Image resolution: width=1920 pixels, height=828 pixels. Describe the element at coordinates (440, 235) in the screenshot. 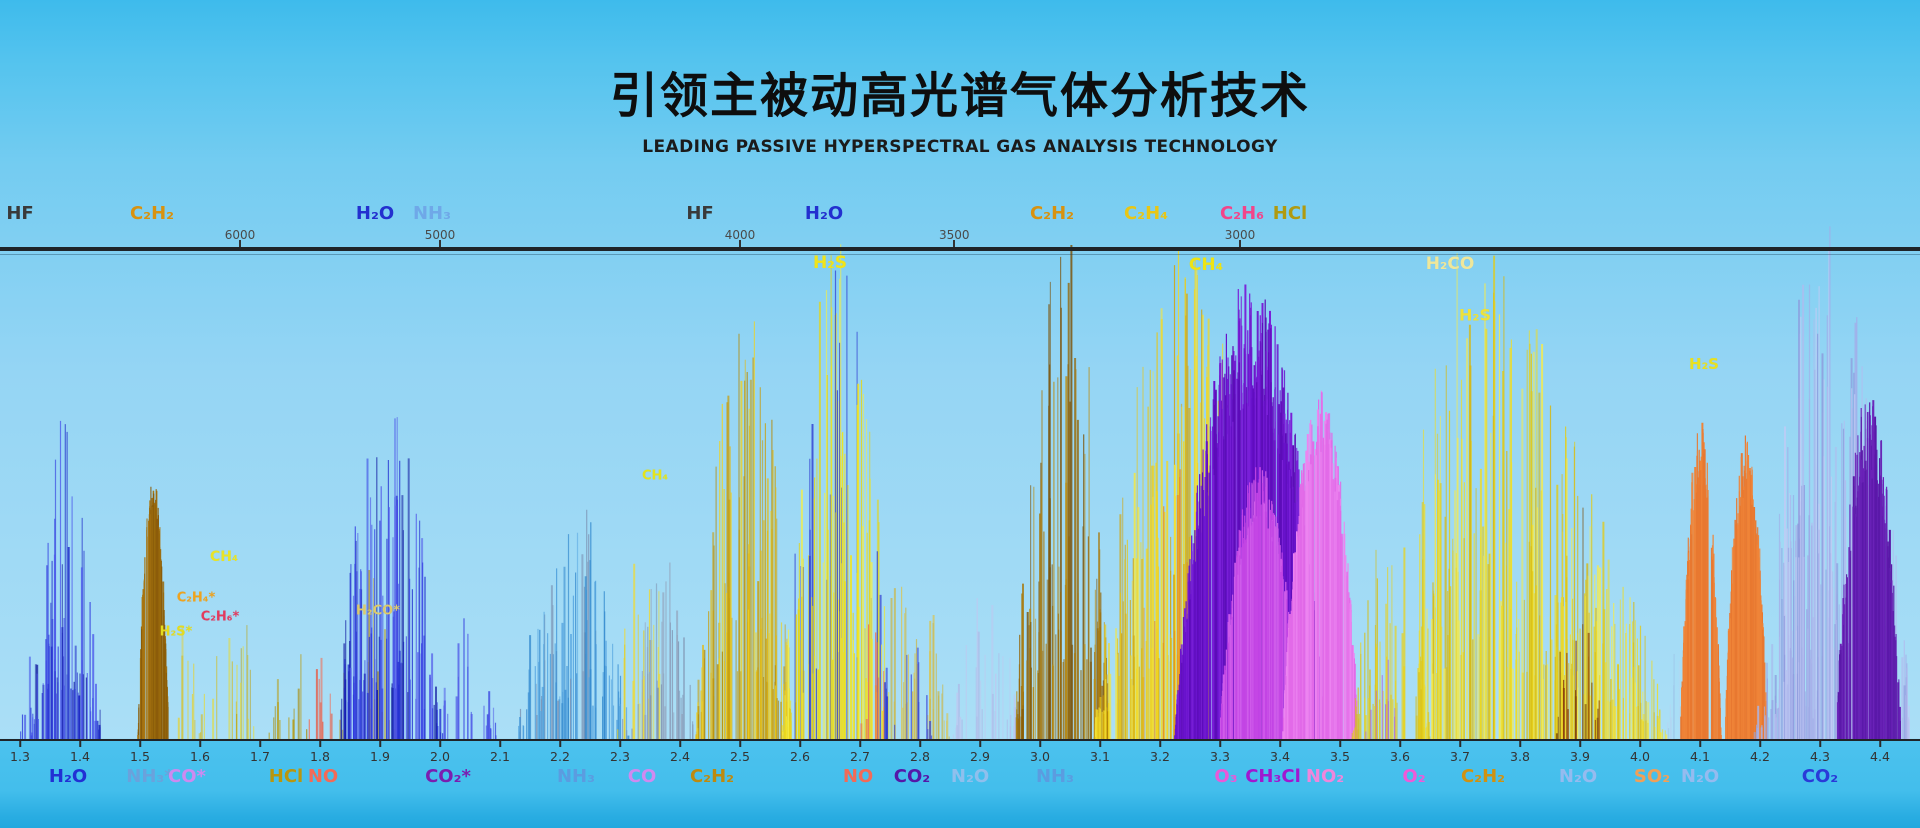

I see `wavenumber-tick-label-5000: 5000` at that location.